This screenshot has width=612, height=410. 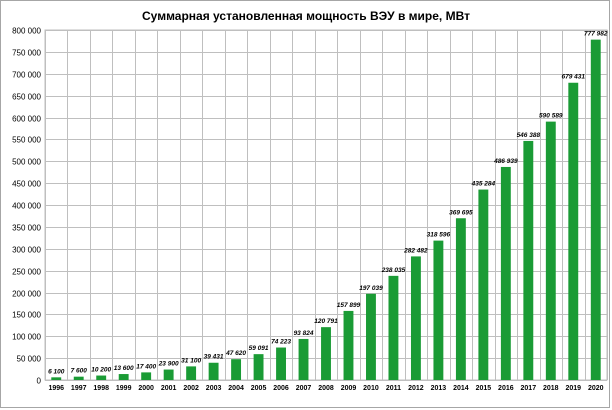 I want to click on x-tick-label: 2015, so click(x=484, y=388).